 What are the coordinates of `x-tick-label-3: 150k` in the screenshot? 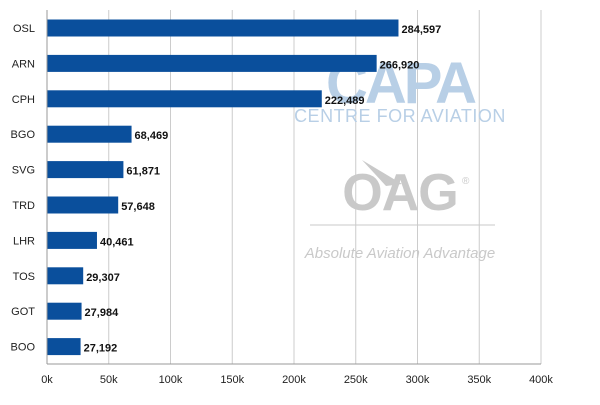 It's located at (232, 380).